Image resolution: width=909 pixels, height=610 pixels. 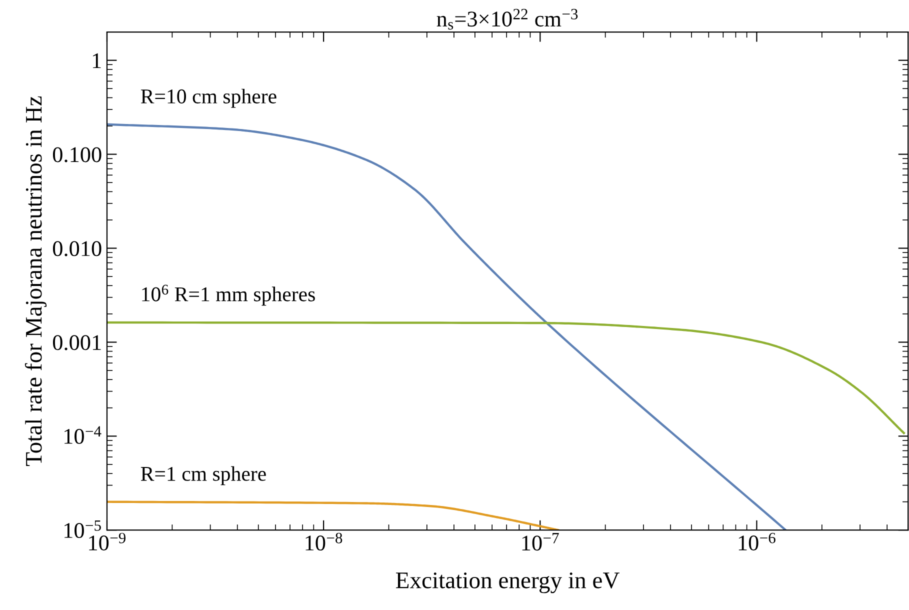 I want to click on chart-title: n$_{s}$=3×10$^{22}$ cm$^{−3}$, so click(x=507, y=19).